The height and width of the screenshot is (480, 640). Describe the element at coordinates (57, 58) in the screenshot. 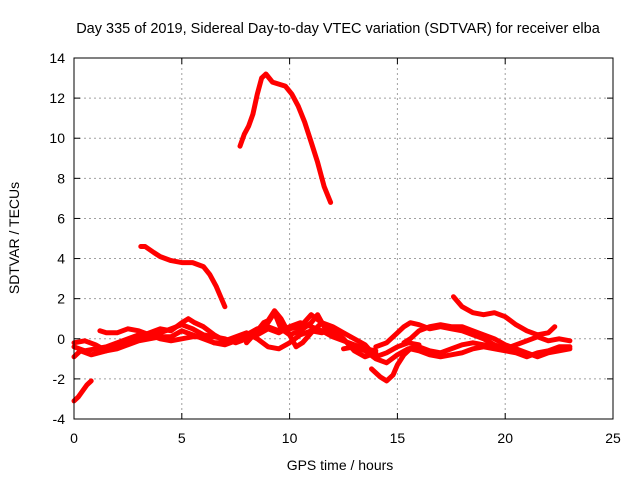

I see `y-tick-label: 14` at that location.